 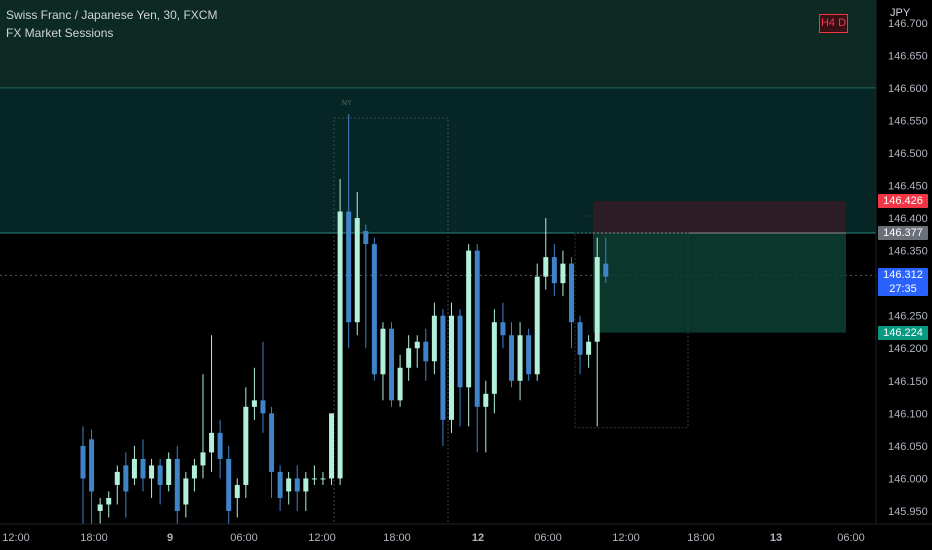 I want to click on price-tag-value: 146.312, so click(x=903, y=275).